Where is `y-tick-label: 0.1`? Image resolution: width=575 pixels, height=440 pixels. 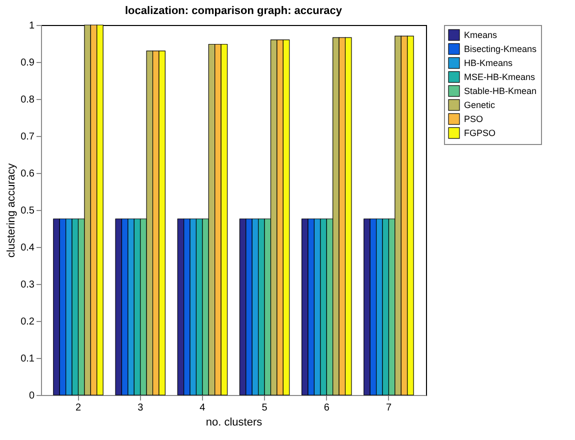 y-tick-label: 0.1 is located at coordinates (27, 359).